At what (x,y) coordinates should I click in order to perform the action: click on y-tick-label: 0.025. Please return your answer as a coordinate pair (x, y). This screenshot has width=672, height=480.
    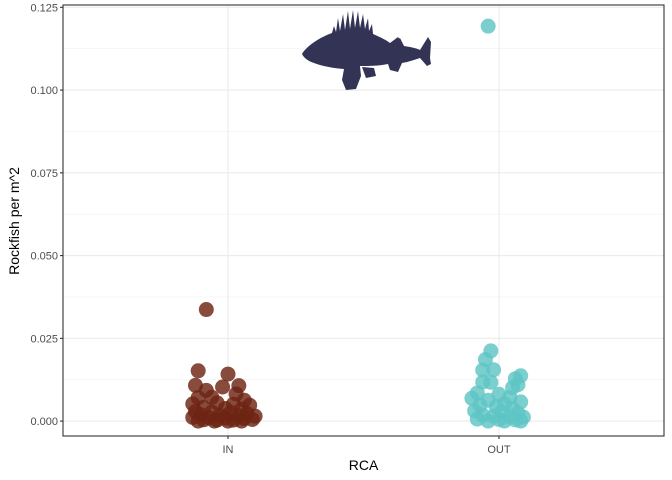
    Looking at the image, I should click on (44, 339).